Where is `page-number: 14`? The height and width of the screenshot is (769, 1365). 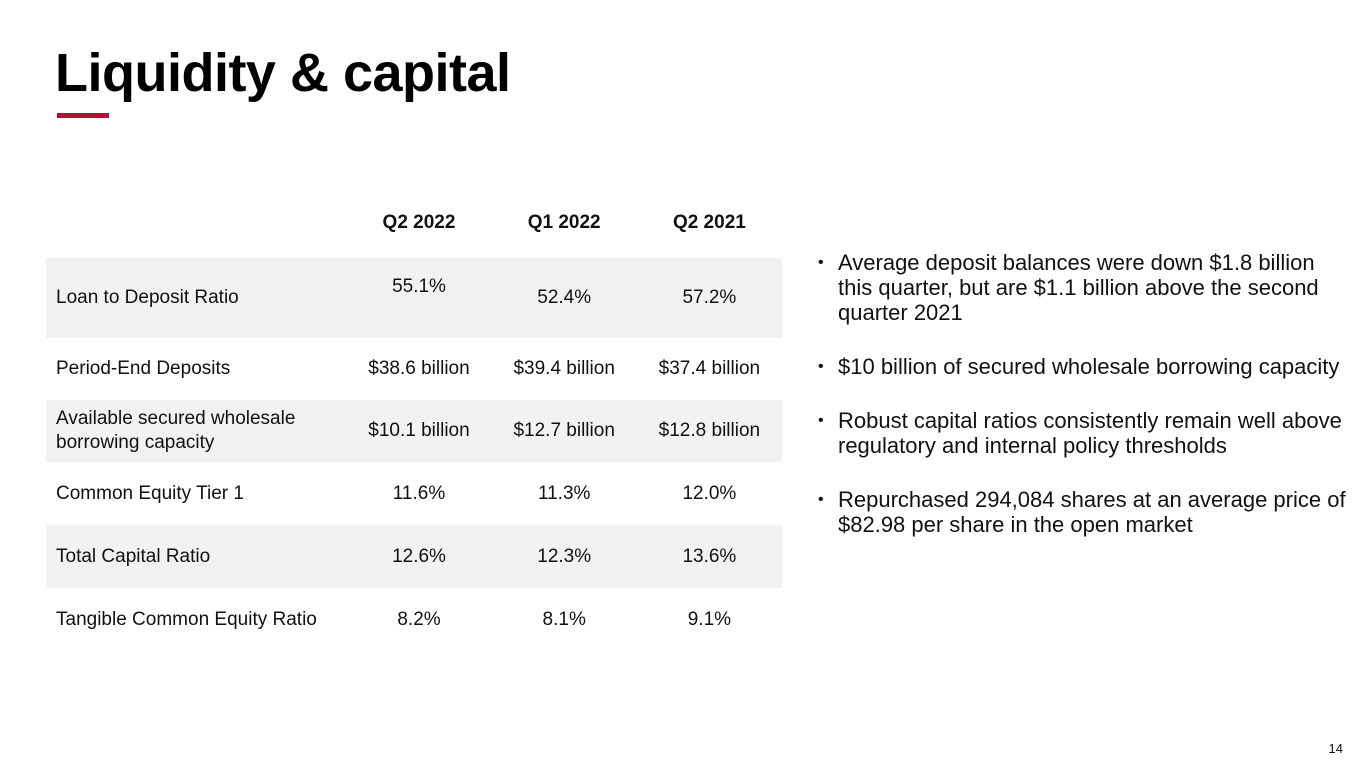 page-number: 14 is located at coordinates (1335, 748).